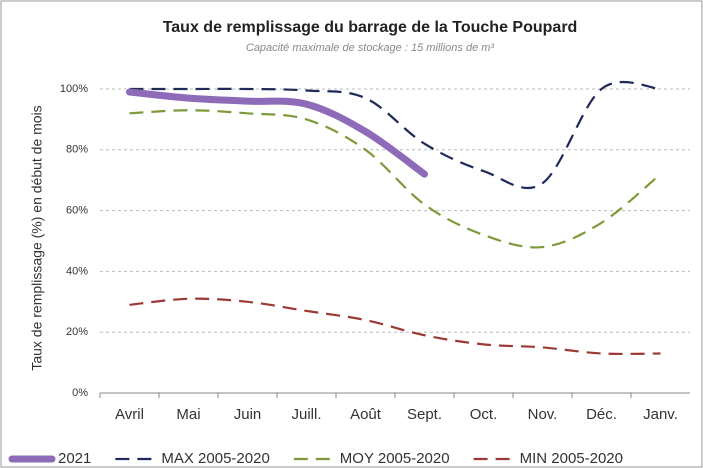 The image size is (703, 468). What do you see at coordinates (543, 414) in the screenshot?
I see `x-tick-label: Nov.` at bounding box center [543, 414].